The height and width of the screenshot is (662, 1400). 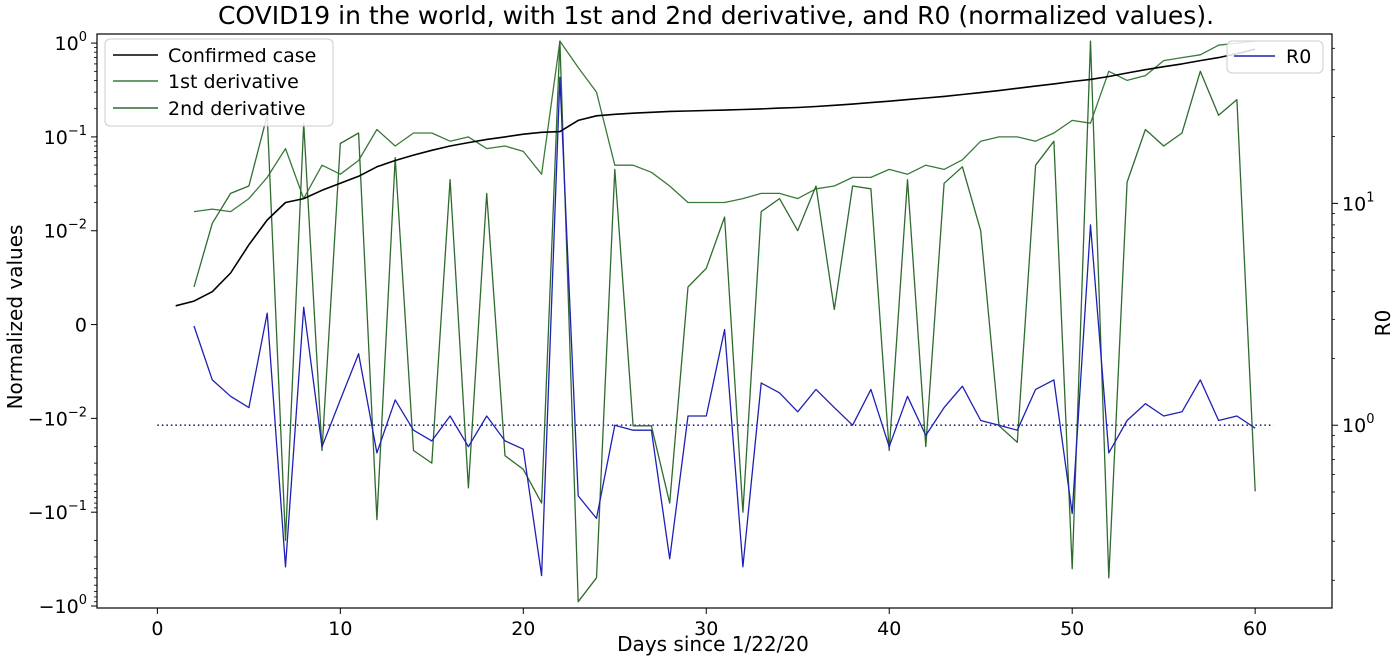 I want to click on legend-label-r0: R0, so click(x=1298, y=57).